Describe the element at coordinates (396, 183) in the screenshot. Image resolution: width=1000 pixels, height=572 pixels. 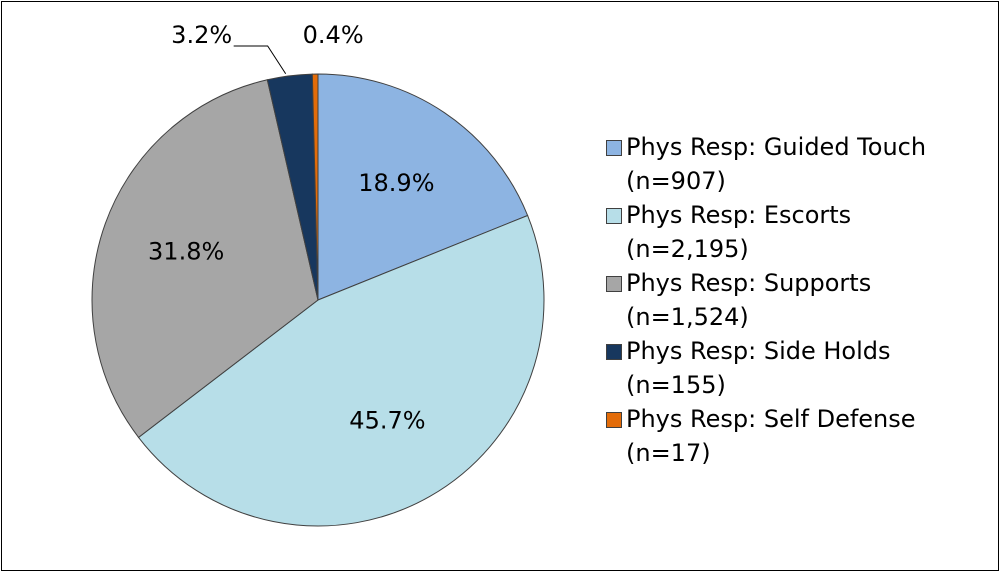
I see `data-label: 18.9%` at that location.